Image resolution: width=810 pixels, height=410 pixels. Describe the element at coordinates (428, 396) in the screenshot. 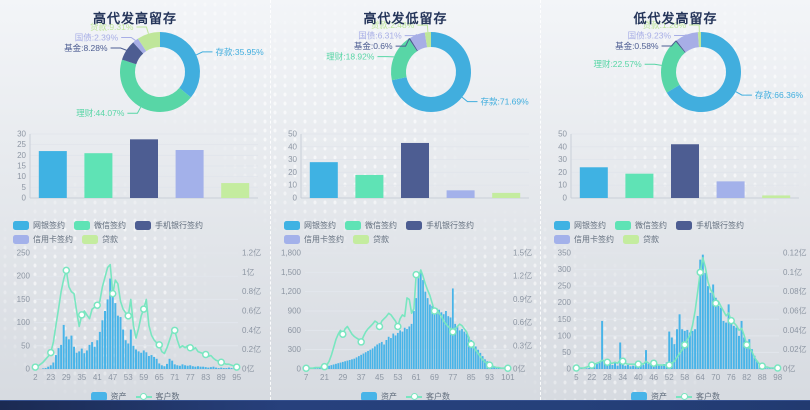

I see `legend-item-客户数: 客户数` at that location.